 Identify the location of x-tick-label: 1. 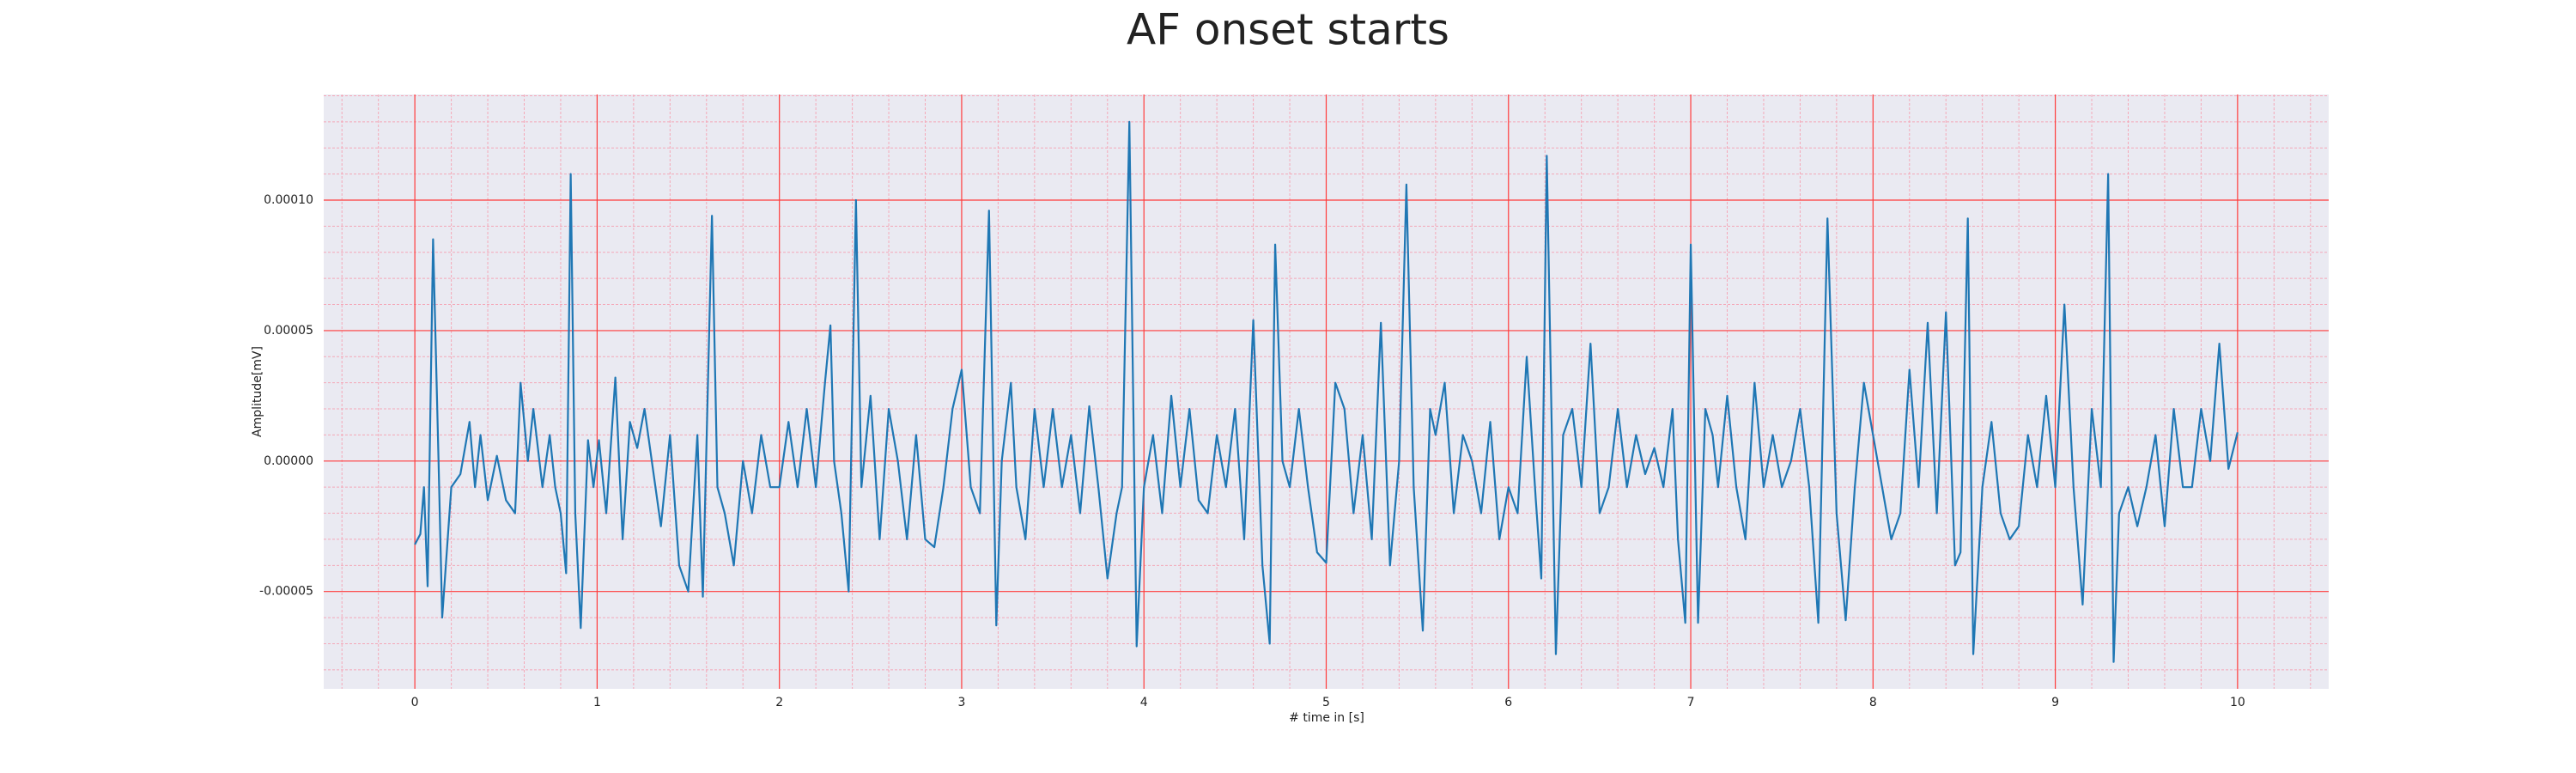
(597, 702).